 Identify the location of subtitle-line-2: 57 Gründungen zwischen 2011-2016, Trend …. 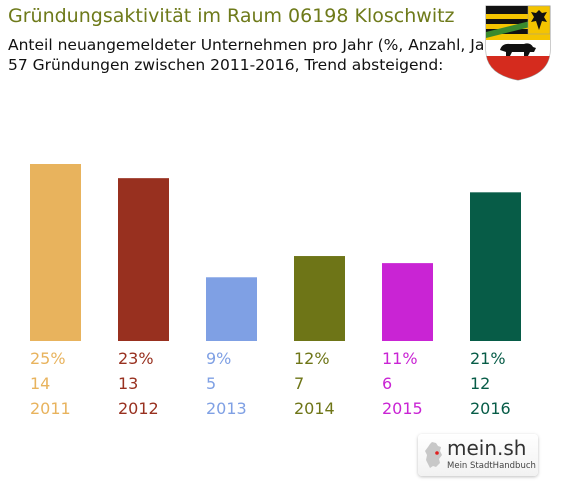
(226, 65).